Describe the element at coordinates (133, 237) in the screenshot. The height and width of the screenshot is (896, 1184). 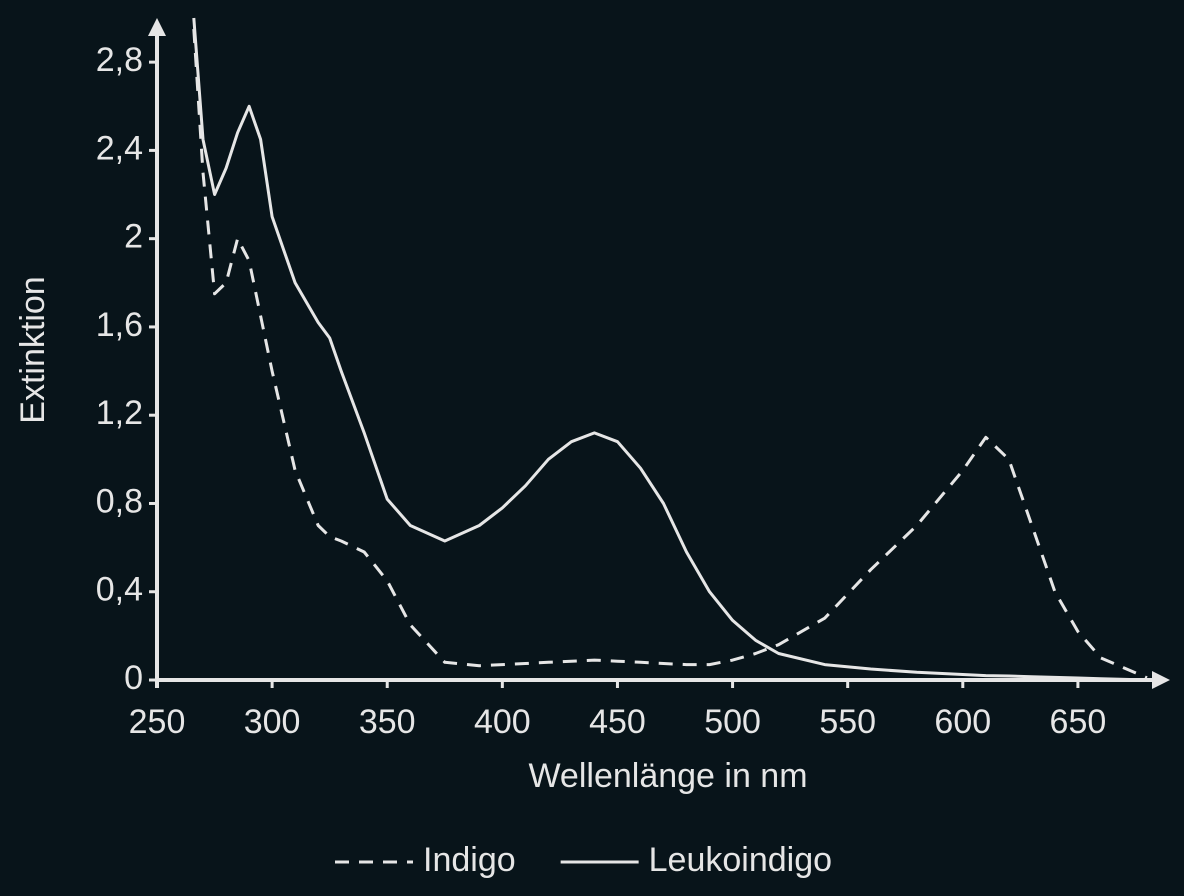
I see `y-tick-label: 2` at that location.